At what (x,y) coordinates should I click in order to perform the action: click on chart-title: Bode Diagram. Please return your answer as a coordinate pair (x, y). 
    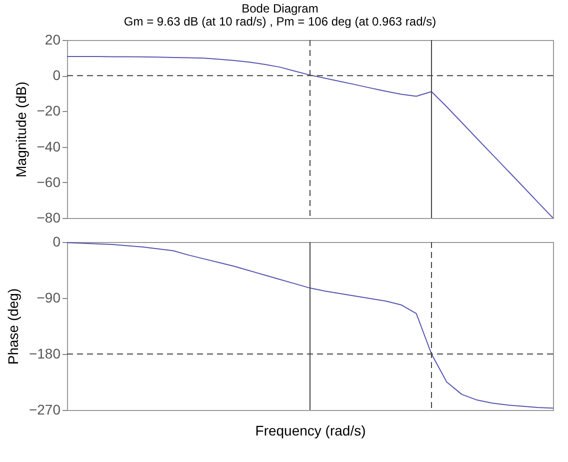
    Looking at the image, I should click on (280, 9).